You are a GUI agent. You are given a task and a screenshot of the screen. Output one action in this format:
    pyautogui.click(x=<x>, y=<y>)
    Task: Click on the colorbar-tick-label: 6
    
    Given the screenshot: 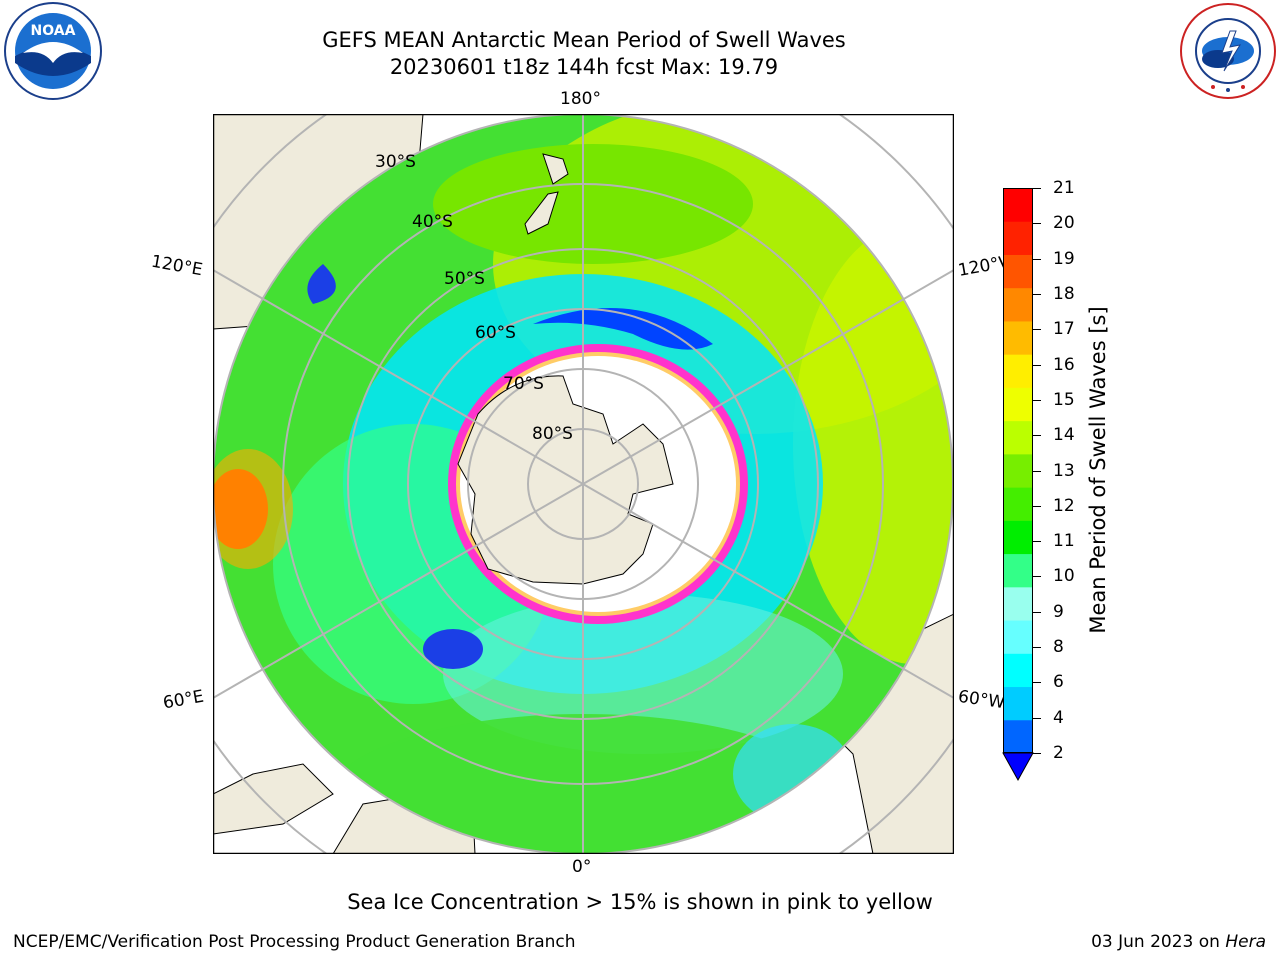 What is the action you would take?
    pyautogui.click(x=1058, y=682)
    